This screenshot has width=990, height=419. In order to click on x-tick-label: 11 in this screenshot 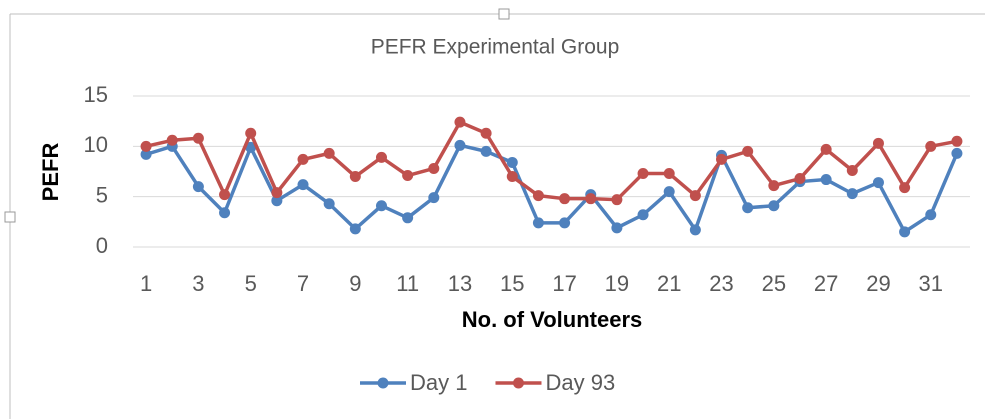, I will do `click(407, 283)`.